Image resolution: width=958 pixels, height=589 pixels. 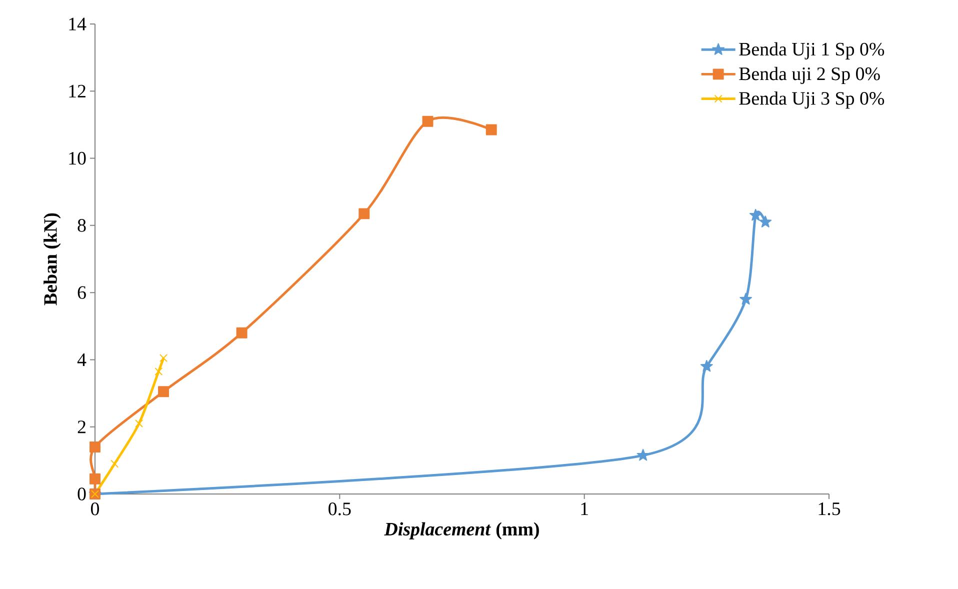 What do you see at coordinates (52, 259) in the screenshot?
I see `y-axis-title: Beban (kN)` at bounding box center [52, 259].